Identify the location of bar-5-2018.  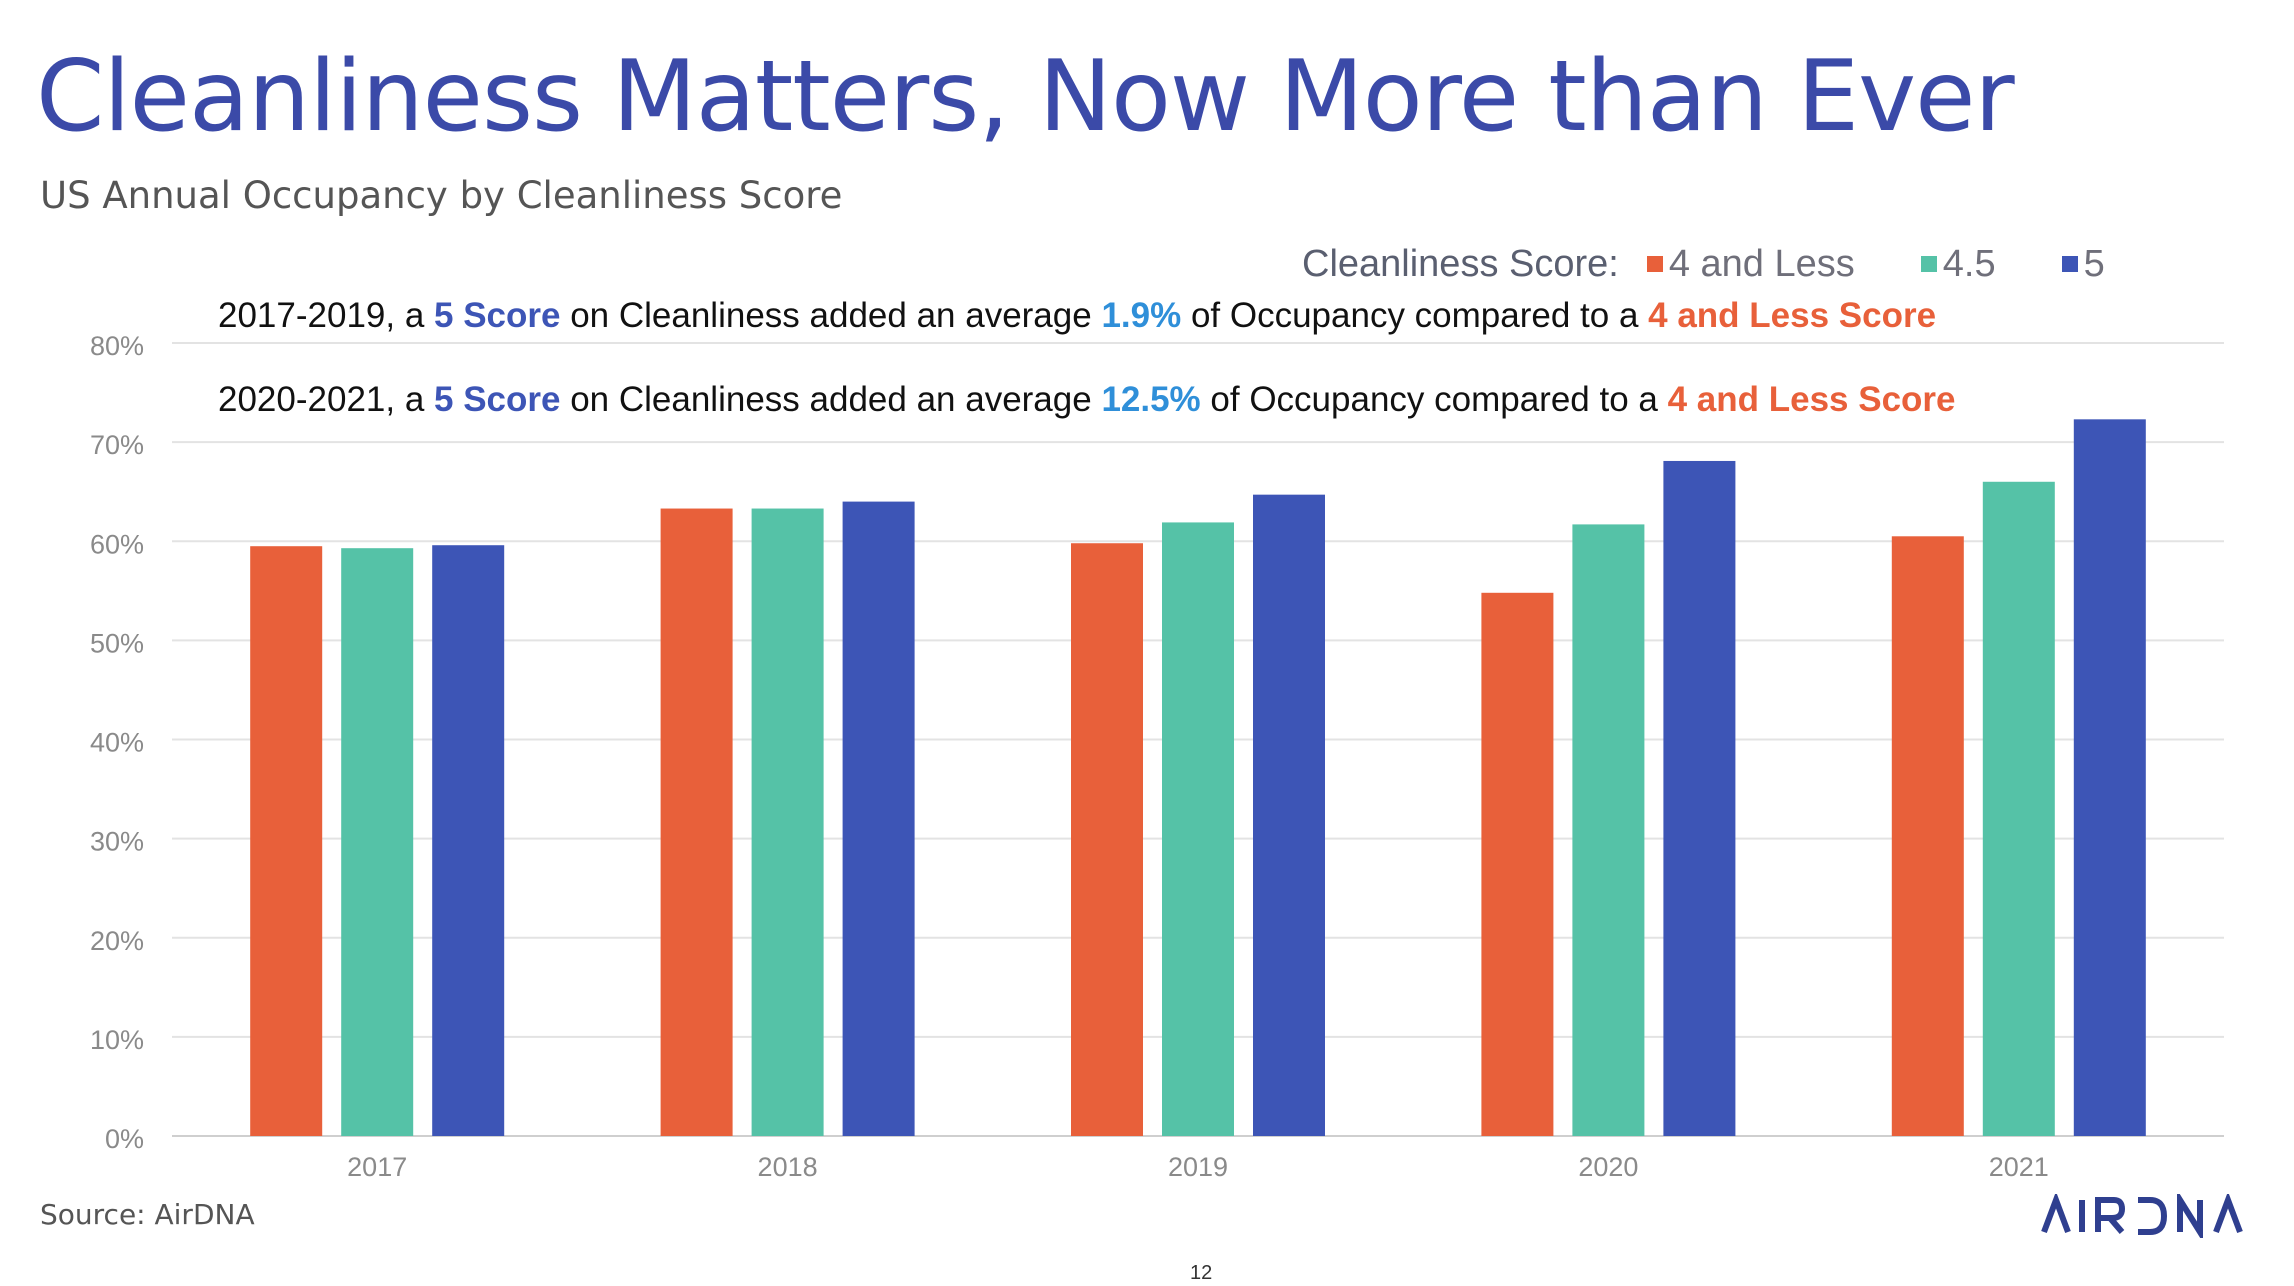
(878, 819).